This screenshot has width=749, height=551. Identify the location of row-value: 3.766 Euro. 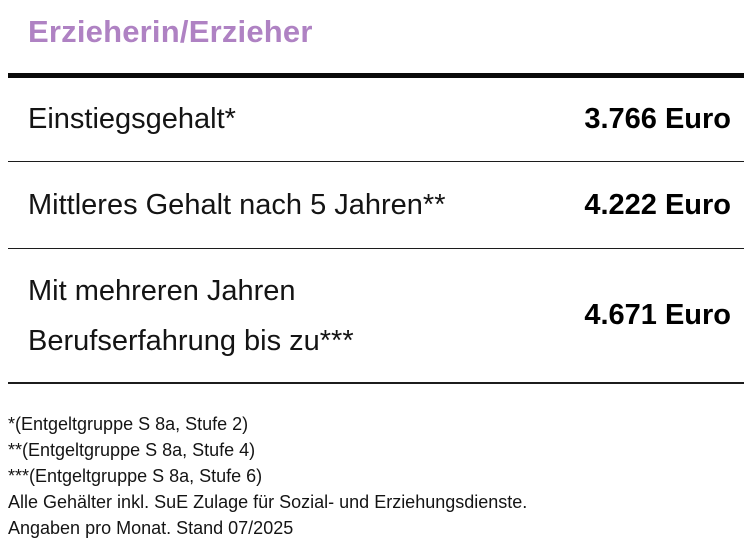
(657, 119).